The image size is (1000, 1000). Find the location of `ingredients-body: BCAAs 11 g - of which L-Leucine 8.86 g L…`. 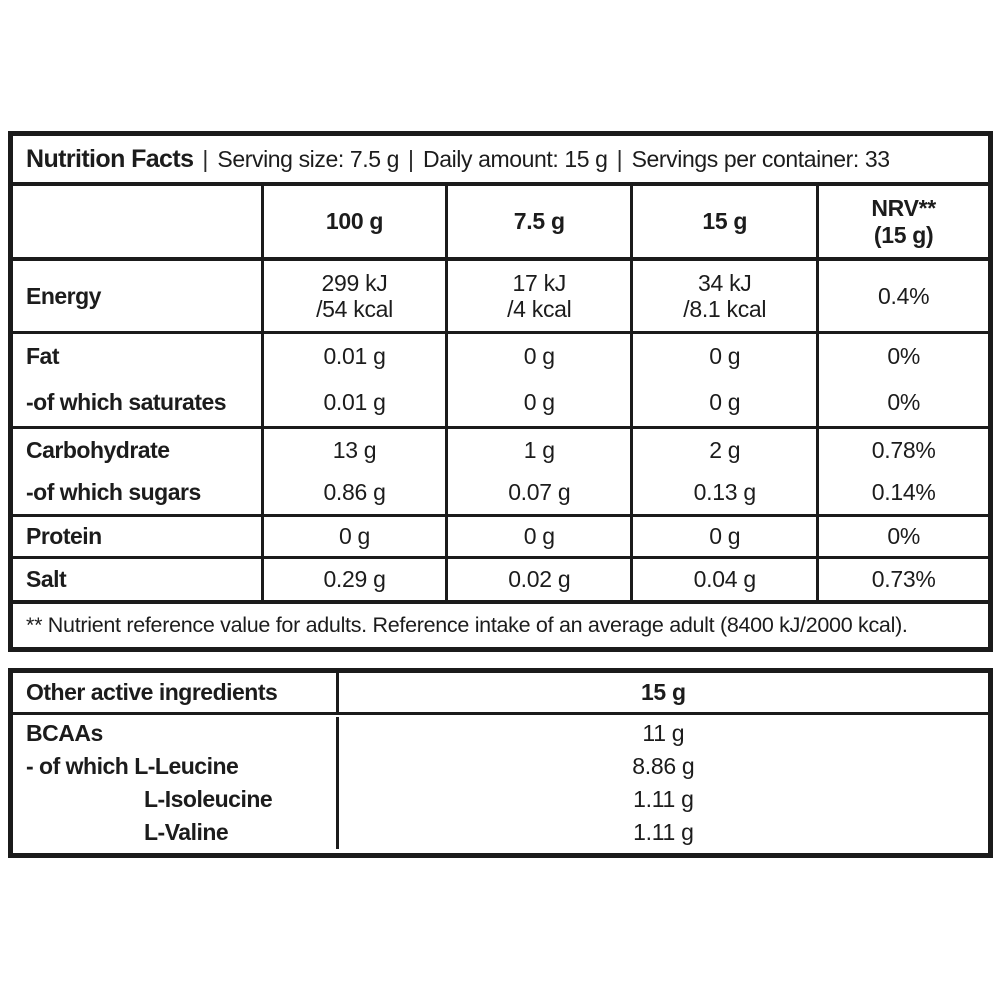

ingredients-body: BCAAs 11 g - of which L-Leucine 8.86 g L… is located at coordinates (500, 782).